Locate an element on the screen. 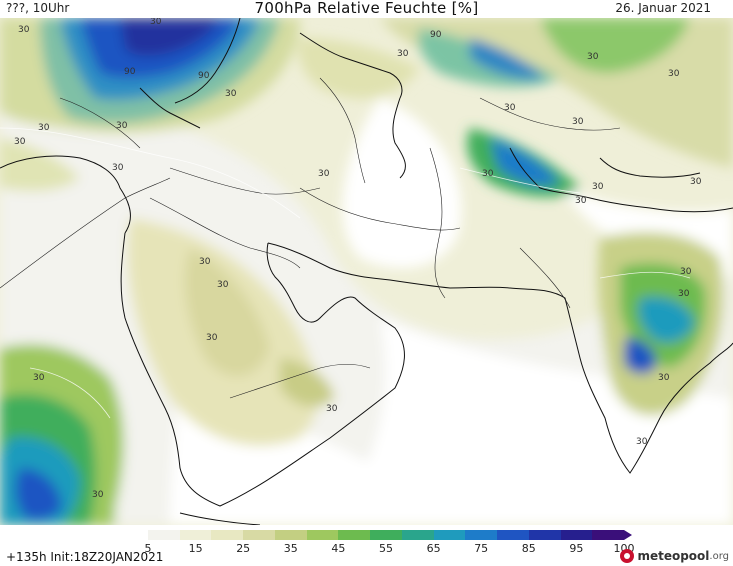  legend-tick-label: 55 is located at coordinates (386, 548).